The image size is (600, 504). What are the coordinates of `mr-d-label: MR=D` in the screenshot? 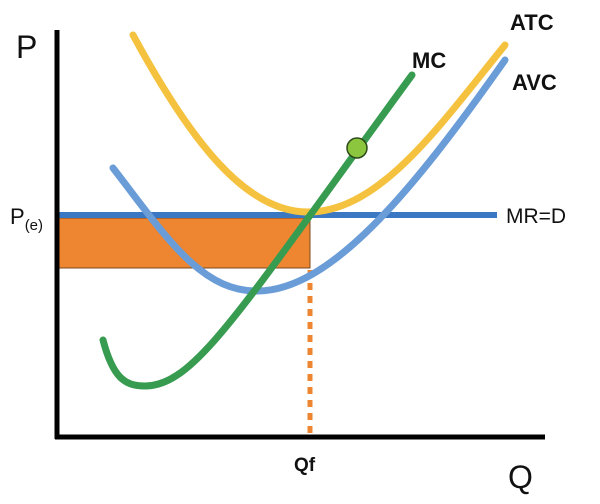 It's located at (536, 216).